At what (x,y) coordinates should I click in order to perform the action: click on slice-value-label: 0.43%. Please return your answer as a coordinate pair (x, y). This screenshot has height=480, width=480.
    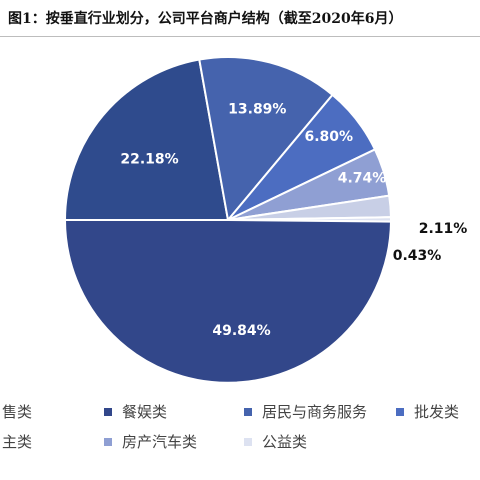
    Looking at the image, I should click on (417, 256).